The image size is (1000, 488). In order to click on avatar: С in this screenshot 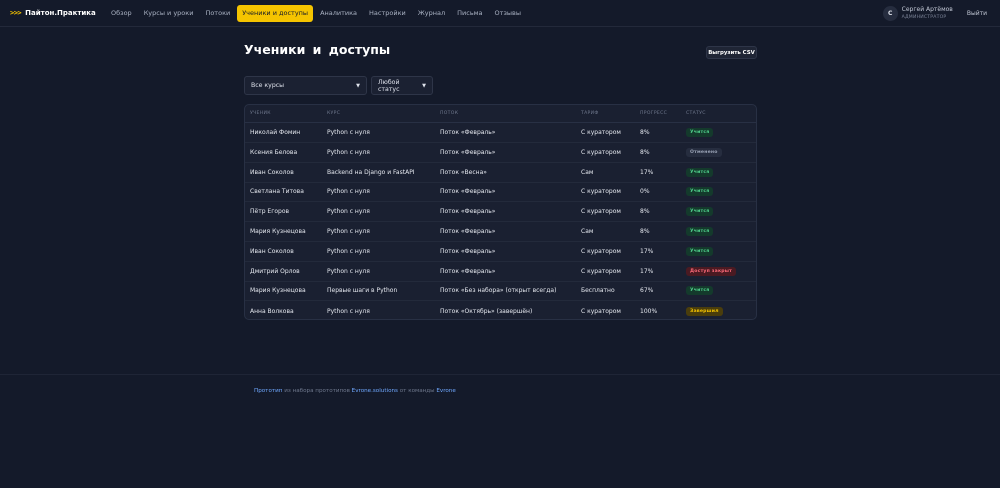, I will do `click(890, 13)`.